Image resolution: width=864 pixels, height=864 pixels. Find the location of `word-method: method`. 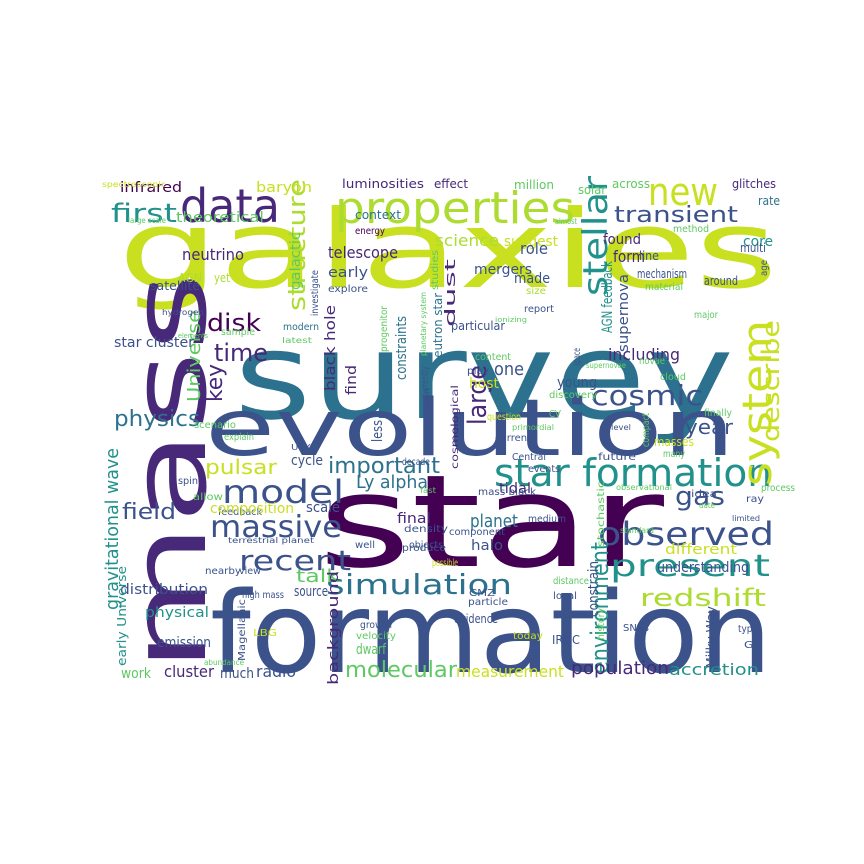

word-method: method is located at coordinates (691, 229).